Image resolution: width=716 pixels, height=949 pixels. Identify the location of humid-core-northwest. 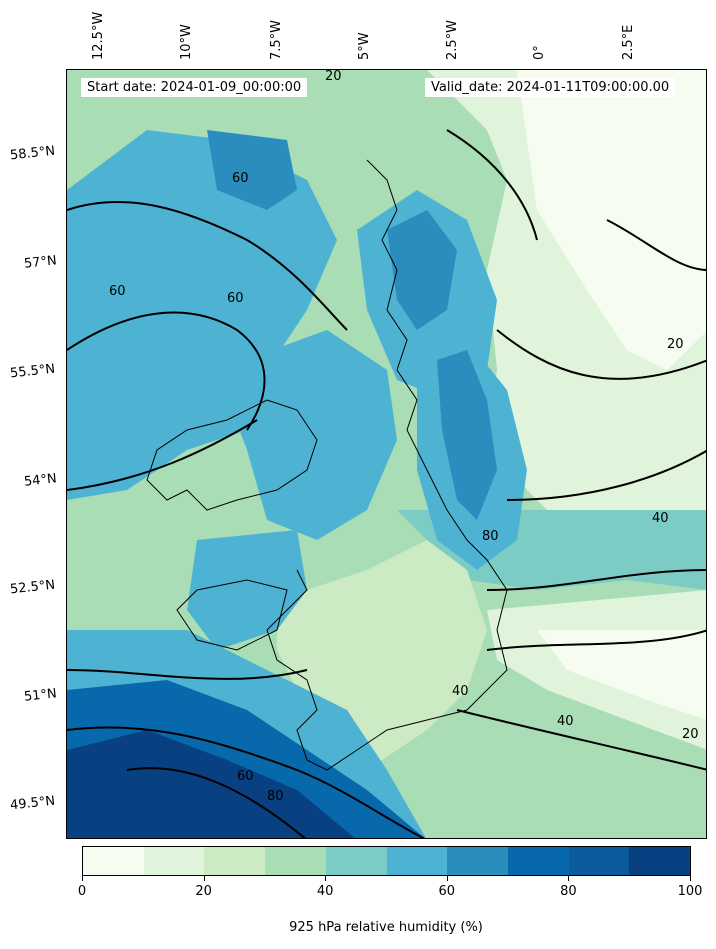
(252, 170).